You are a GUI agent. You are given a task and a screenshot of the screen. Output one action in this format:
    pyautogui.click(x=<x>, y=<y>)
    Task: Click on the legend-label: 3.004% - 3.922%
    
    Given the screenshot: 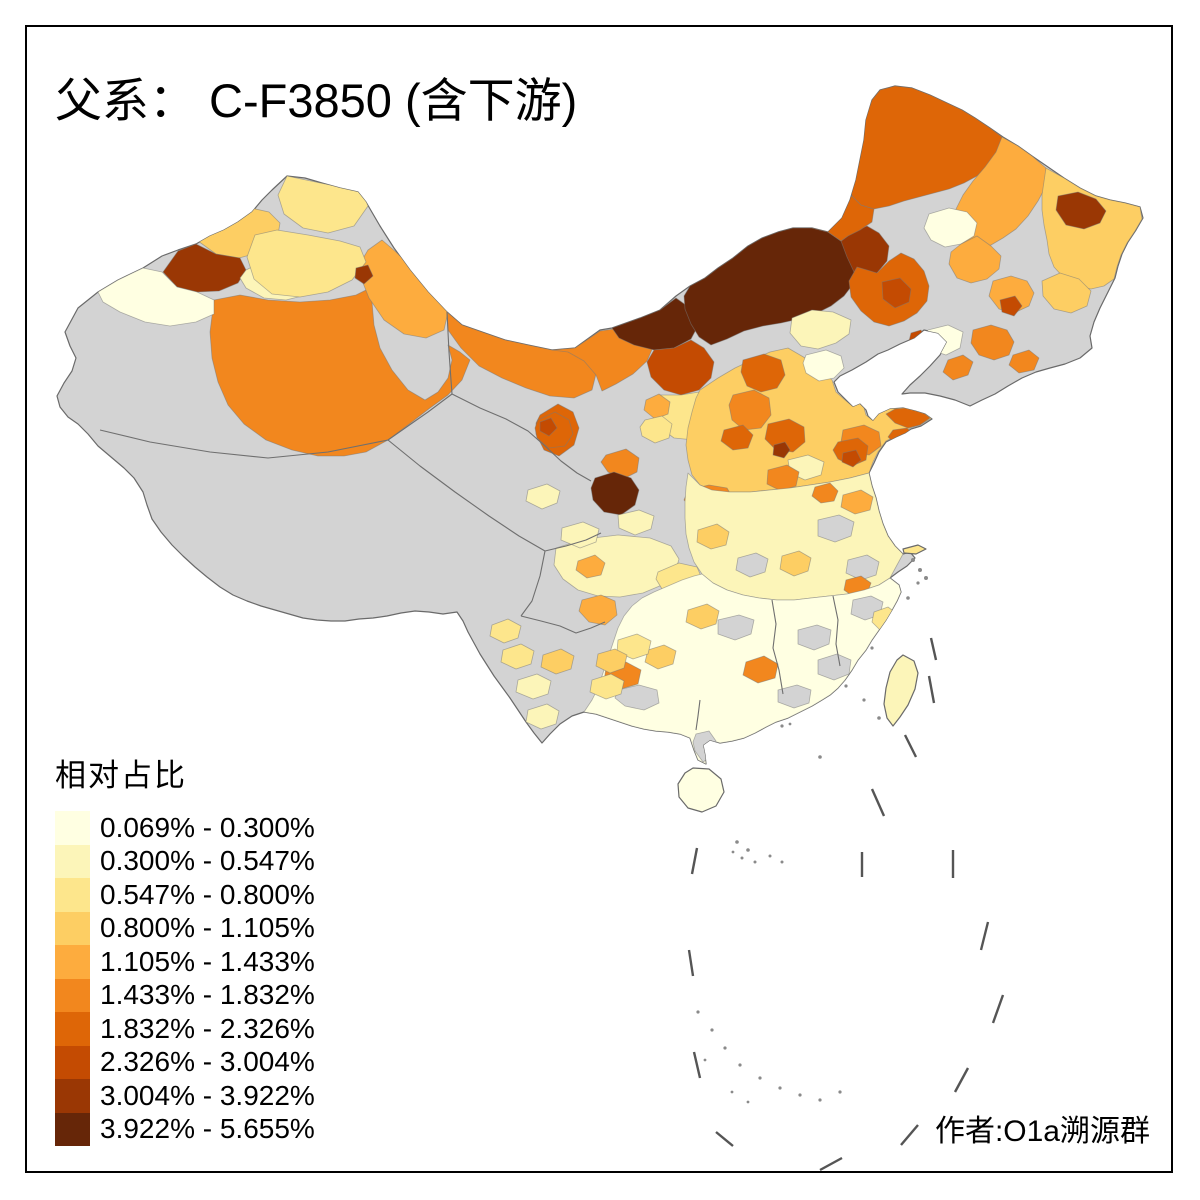 What is the action you would take?
    pyautogui.click(x=207, y=1095)
    